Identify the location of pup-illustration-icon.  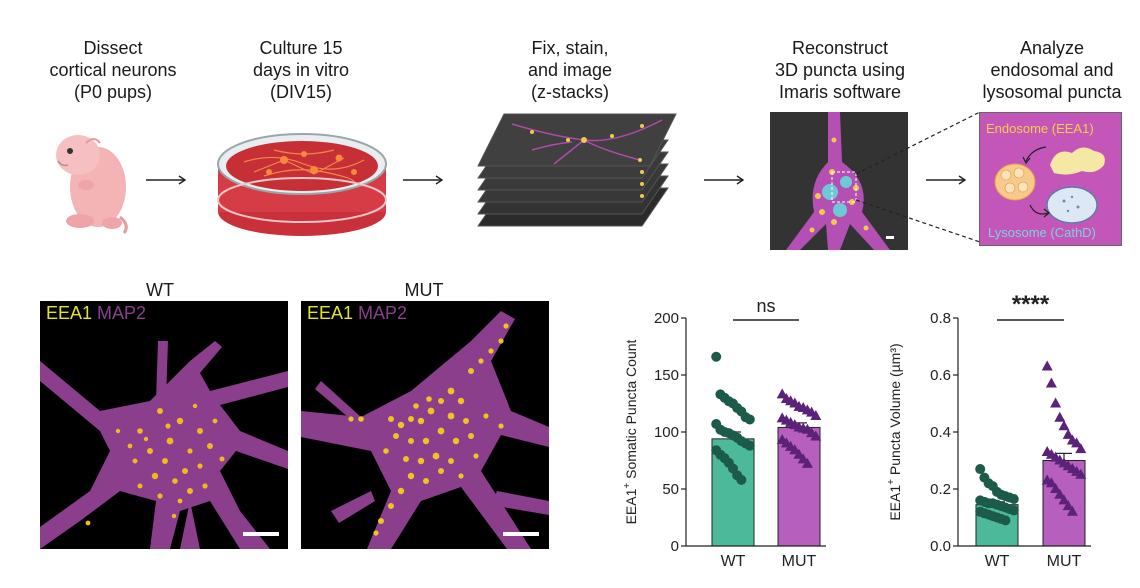
(92, 184).